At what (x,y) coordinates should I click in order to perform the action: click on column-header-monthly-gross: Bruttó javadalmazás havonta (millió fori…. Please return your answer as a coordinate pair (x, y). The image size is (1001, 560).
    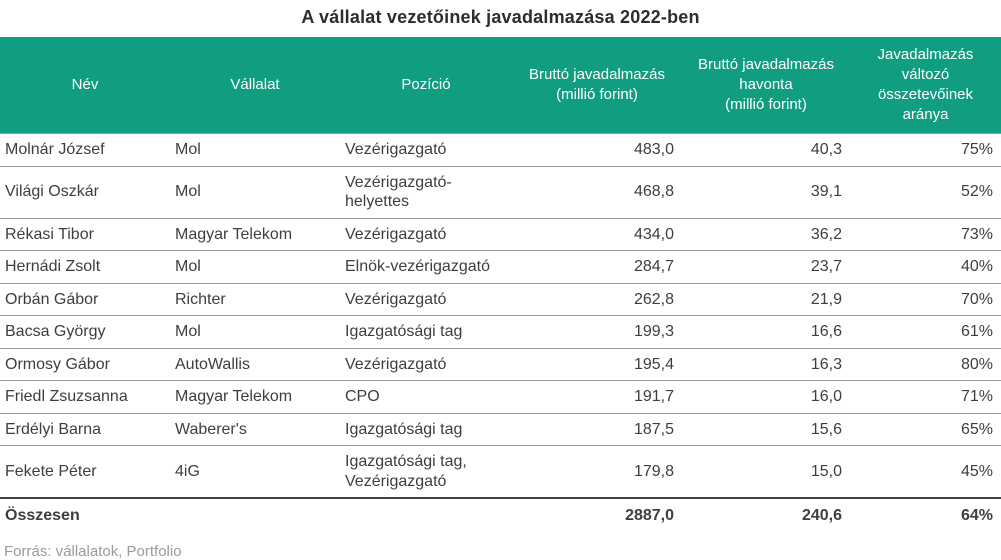
    Looking at the image, I should click on (766, 85).